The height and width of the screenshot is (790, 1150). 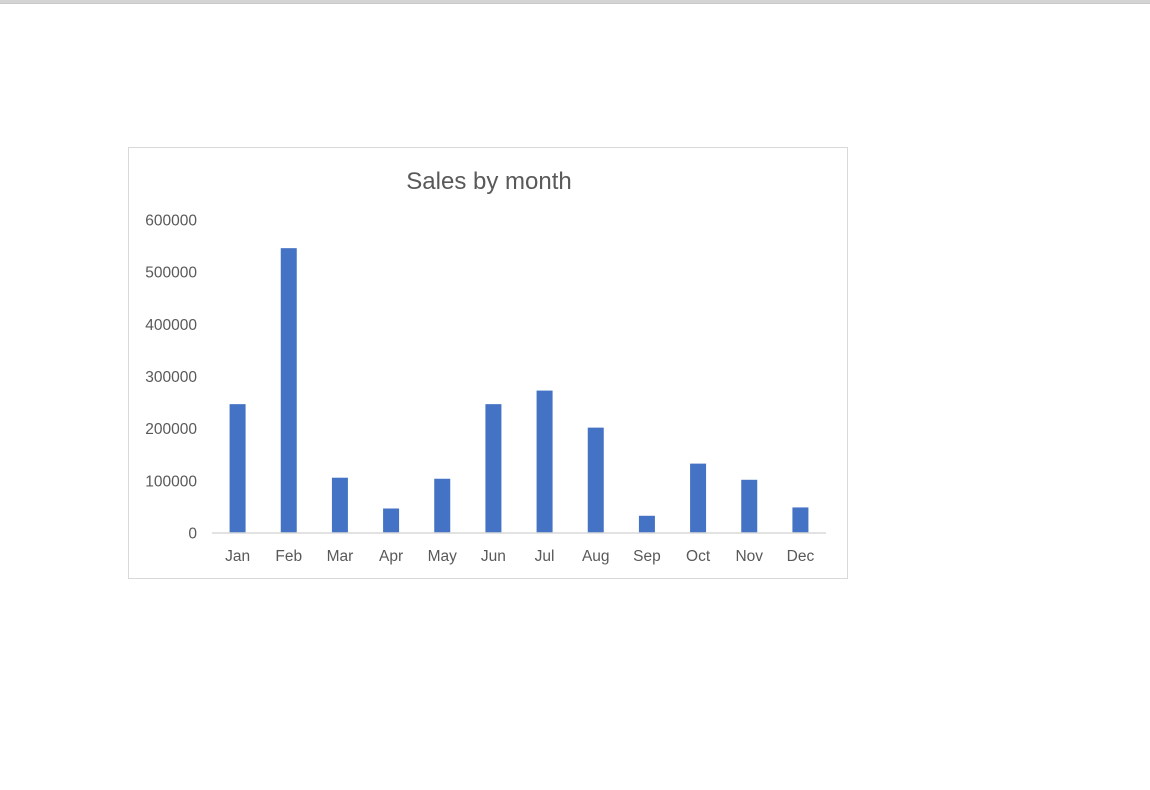 What do you see at coordinates (391, 520) in the screenshot?
I see `bar-apr` at bounding box center [391, 520].